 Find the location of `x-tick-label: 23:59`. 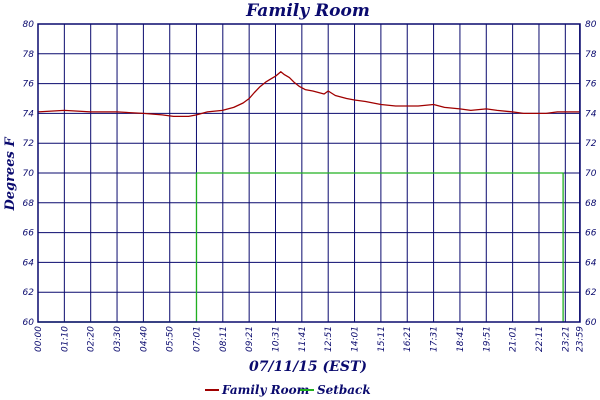

x-tick-label: 23:59 is located at coordinates (581, 339).